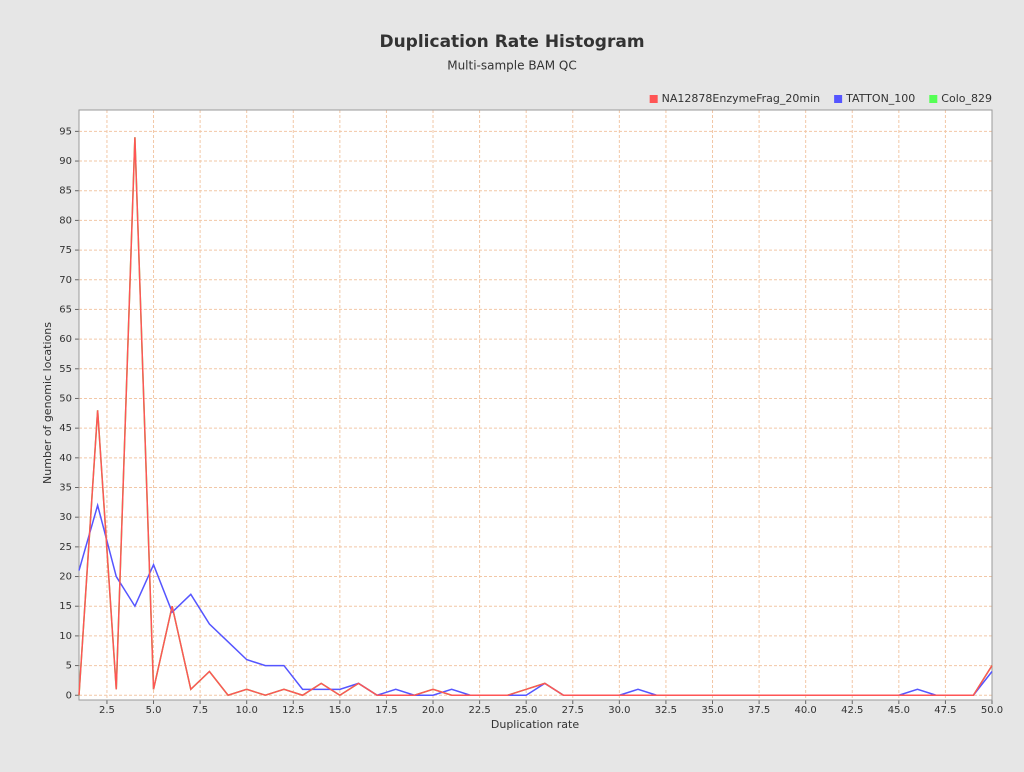 This screenshot has height=772, width=1024. What do you see at coordinates (65, 517) in the screenshot?
I see `y-tick-label: 30` at bounding box center [65, 517].